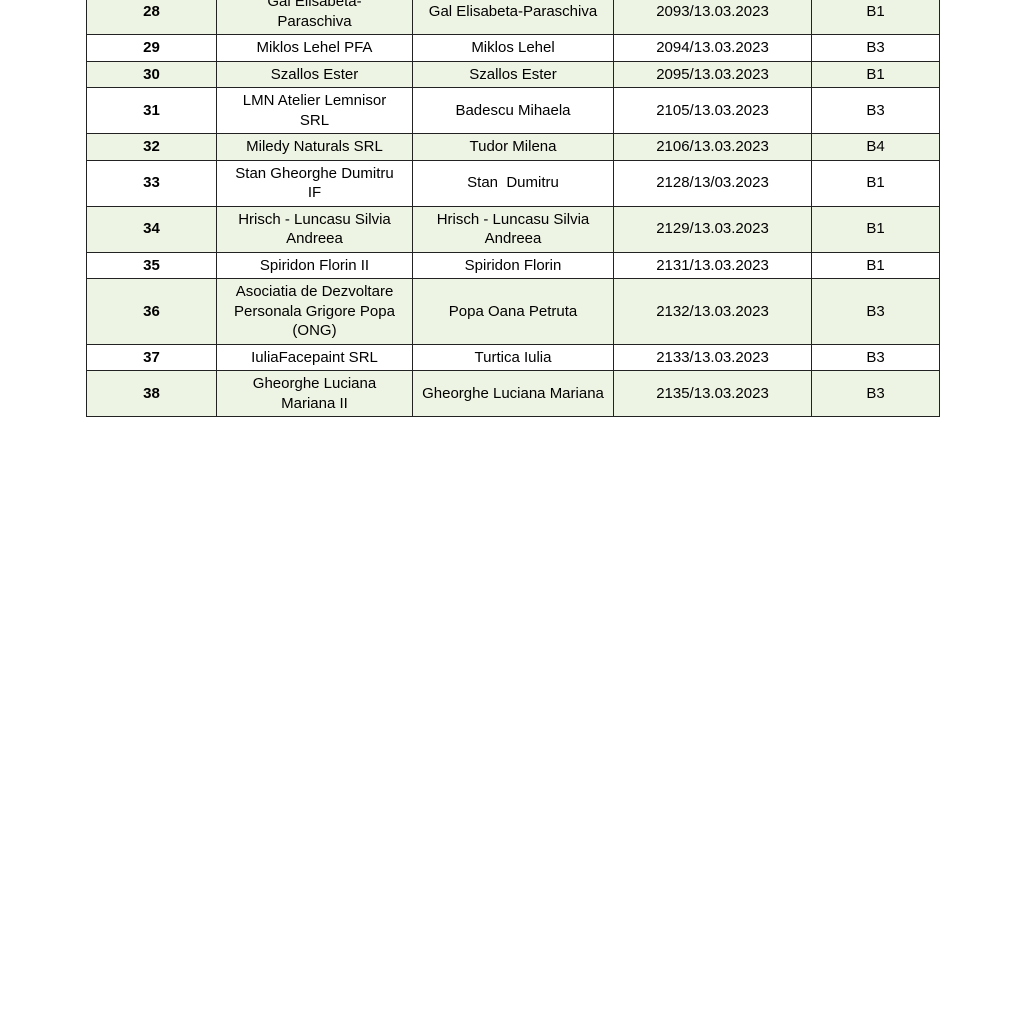 The image size is (1024, 1024). What do you see at coordinates (151, 48) in the screenshot?
I see `table-cell: 29` at bounding box center [151, 48].